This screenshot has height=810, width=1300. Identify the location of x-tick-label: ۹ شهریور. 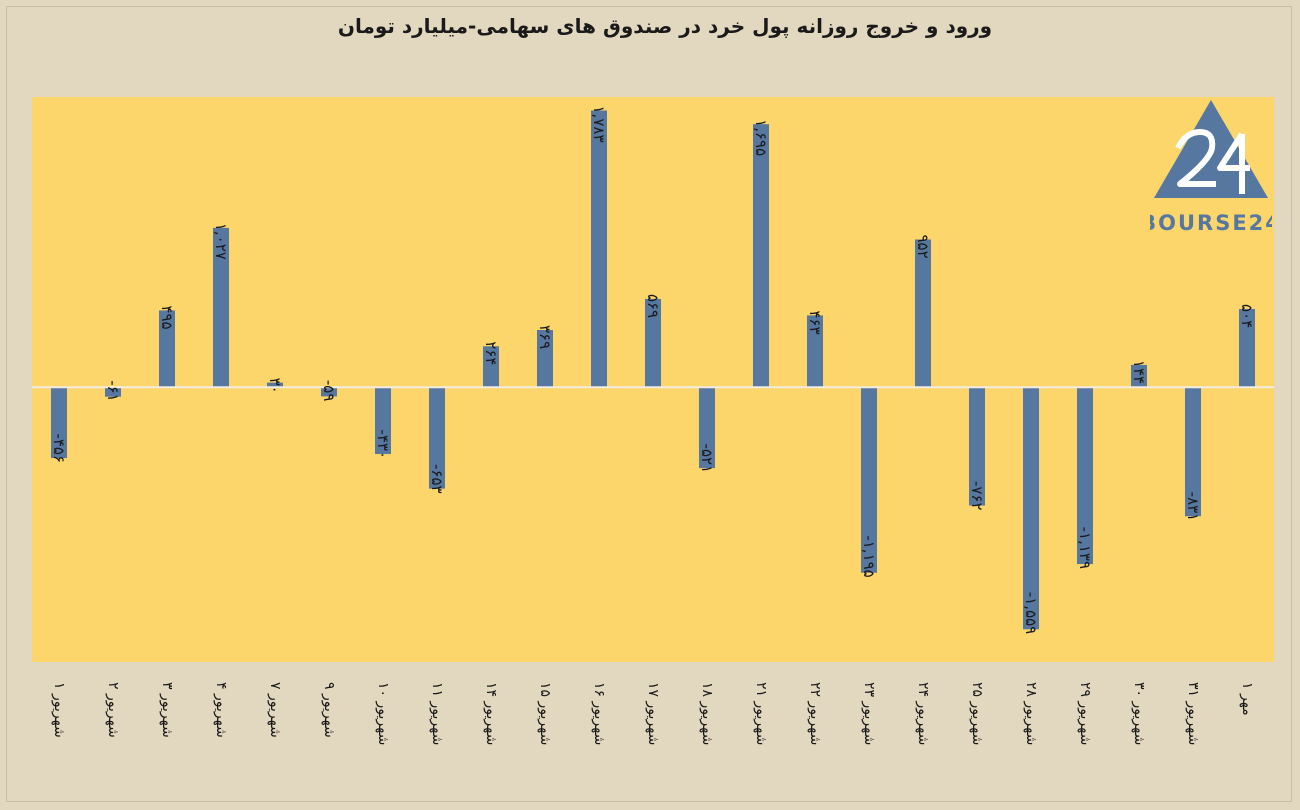
(329, 710).